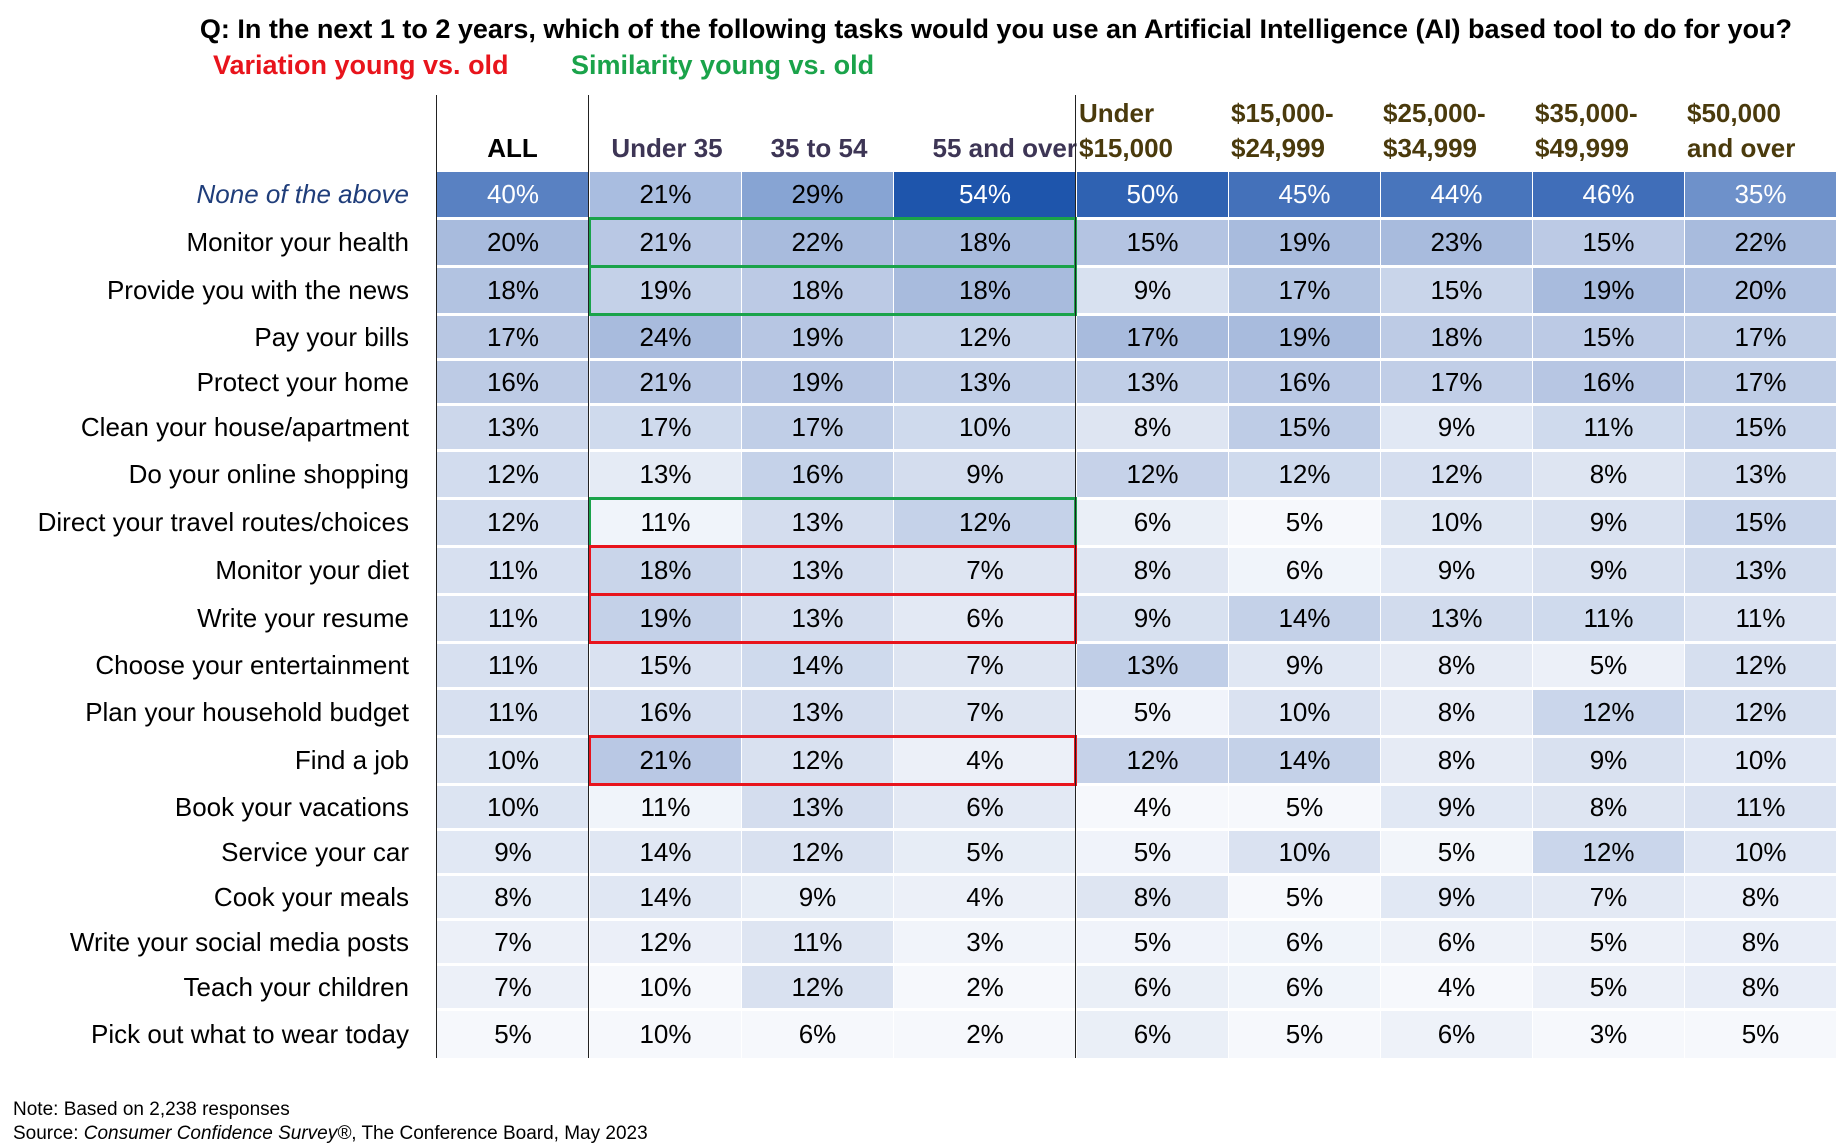 Image resolution: width=1840 pixels, height=1147 pixels. I want to click on column-header-4: 55 and over, so click(1004, 148).